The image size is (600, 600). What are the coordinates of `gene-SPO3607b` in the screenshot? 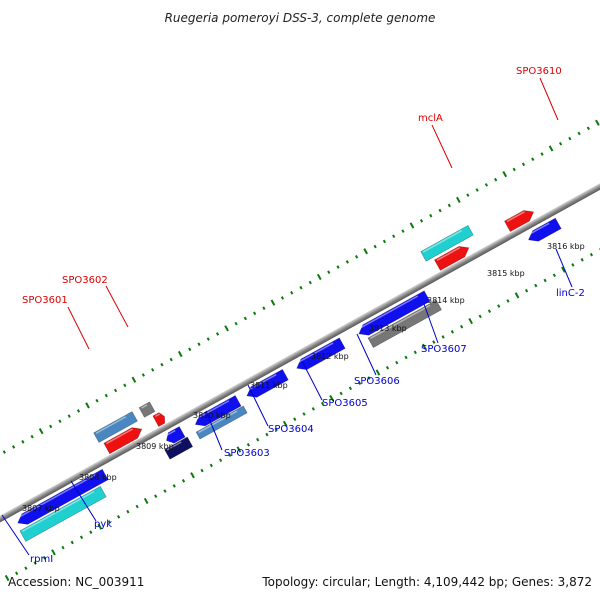 It's located at (404, 323).